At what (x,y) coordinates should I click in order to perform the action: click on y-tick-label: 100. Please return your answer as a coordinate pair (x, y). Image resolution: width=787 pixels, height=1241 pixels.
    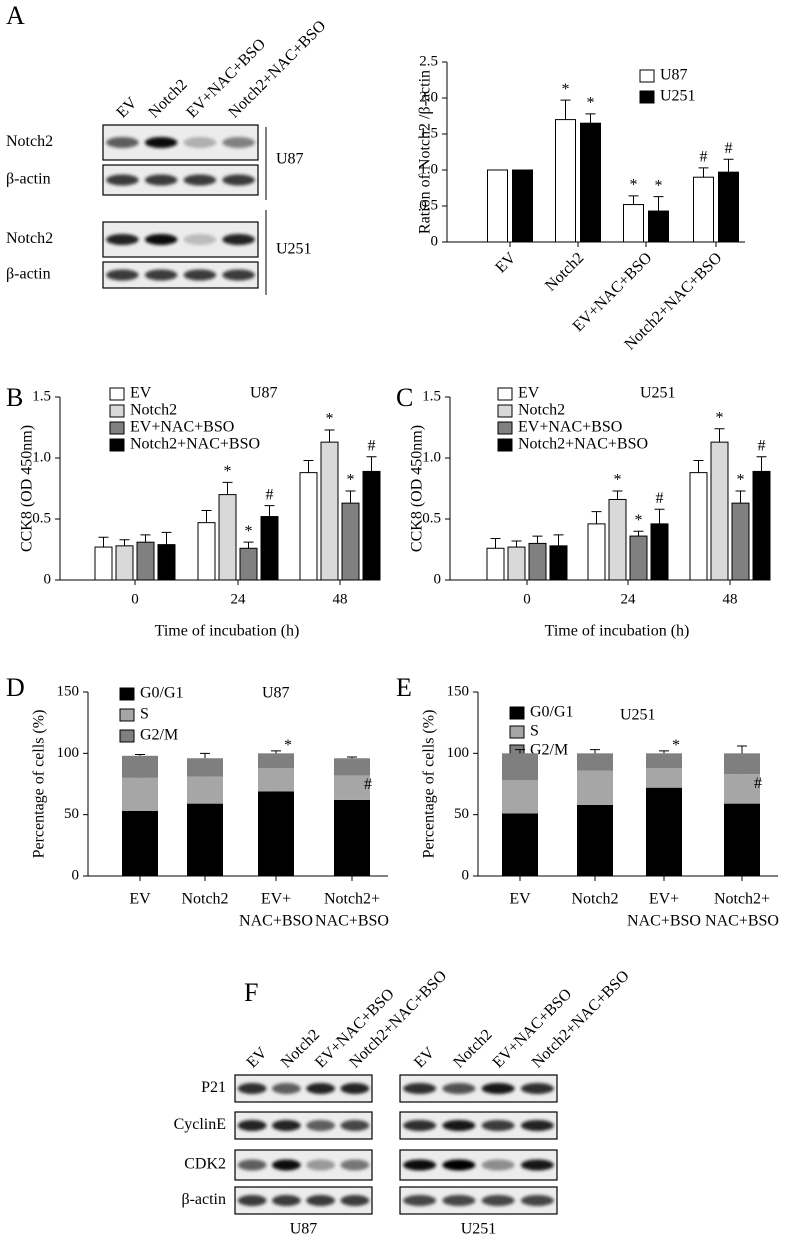
    Looking at the image, I should click on (458, 753).